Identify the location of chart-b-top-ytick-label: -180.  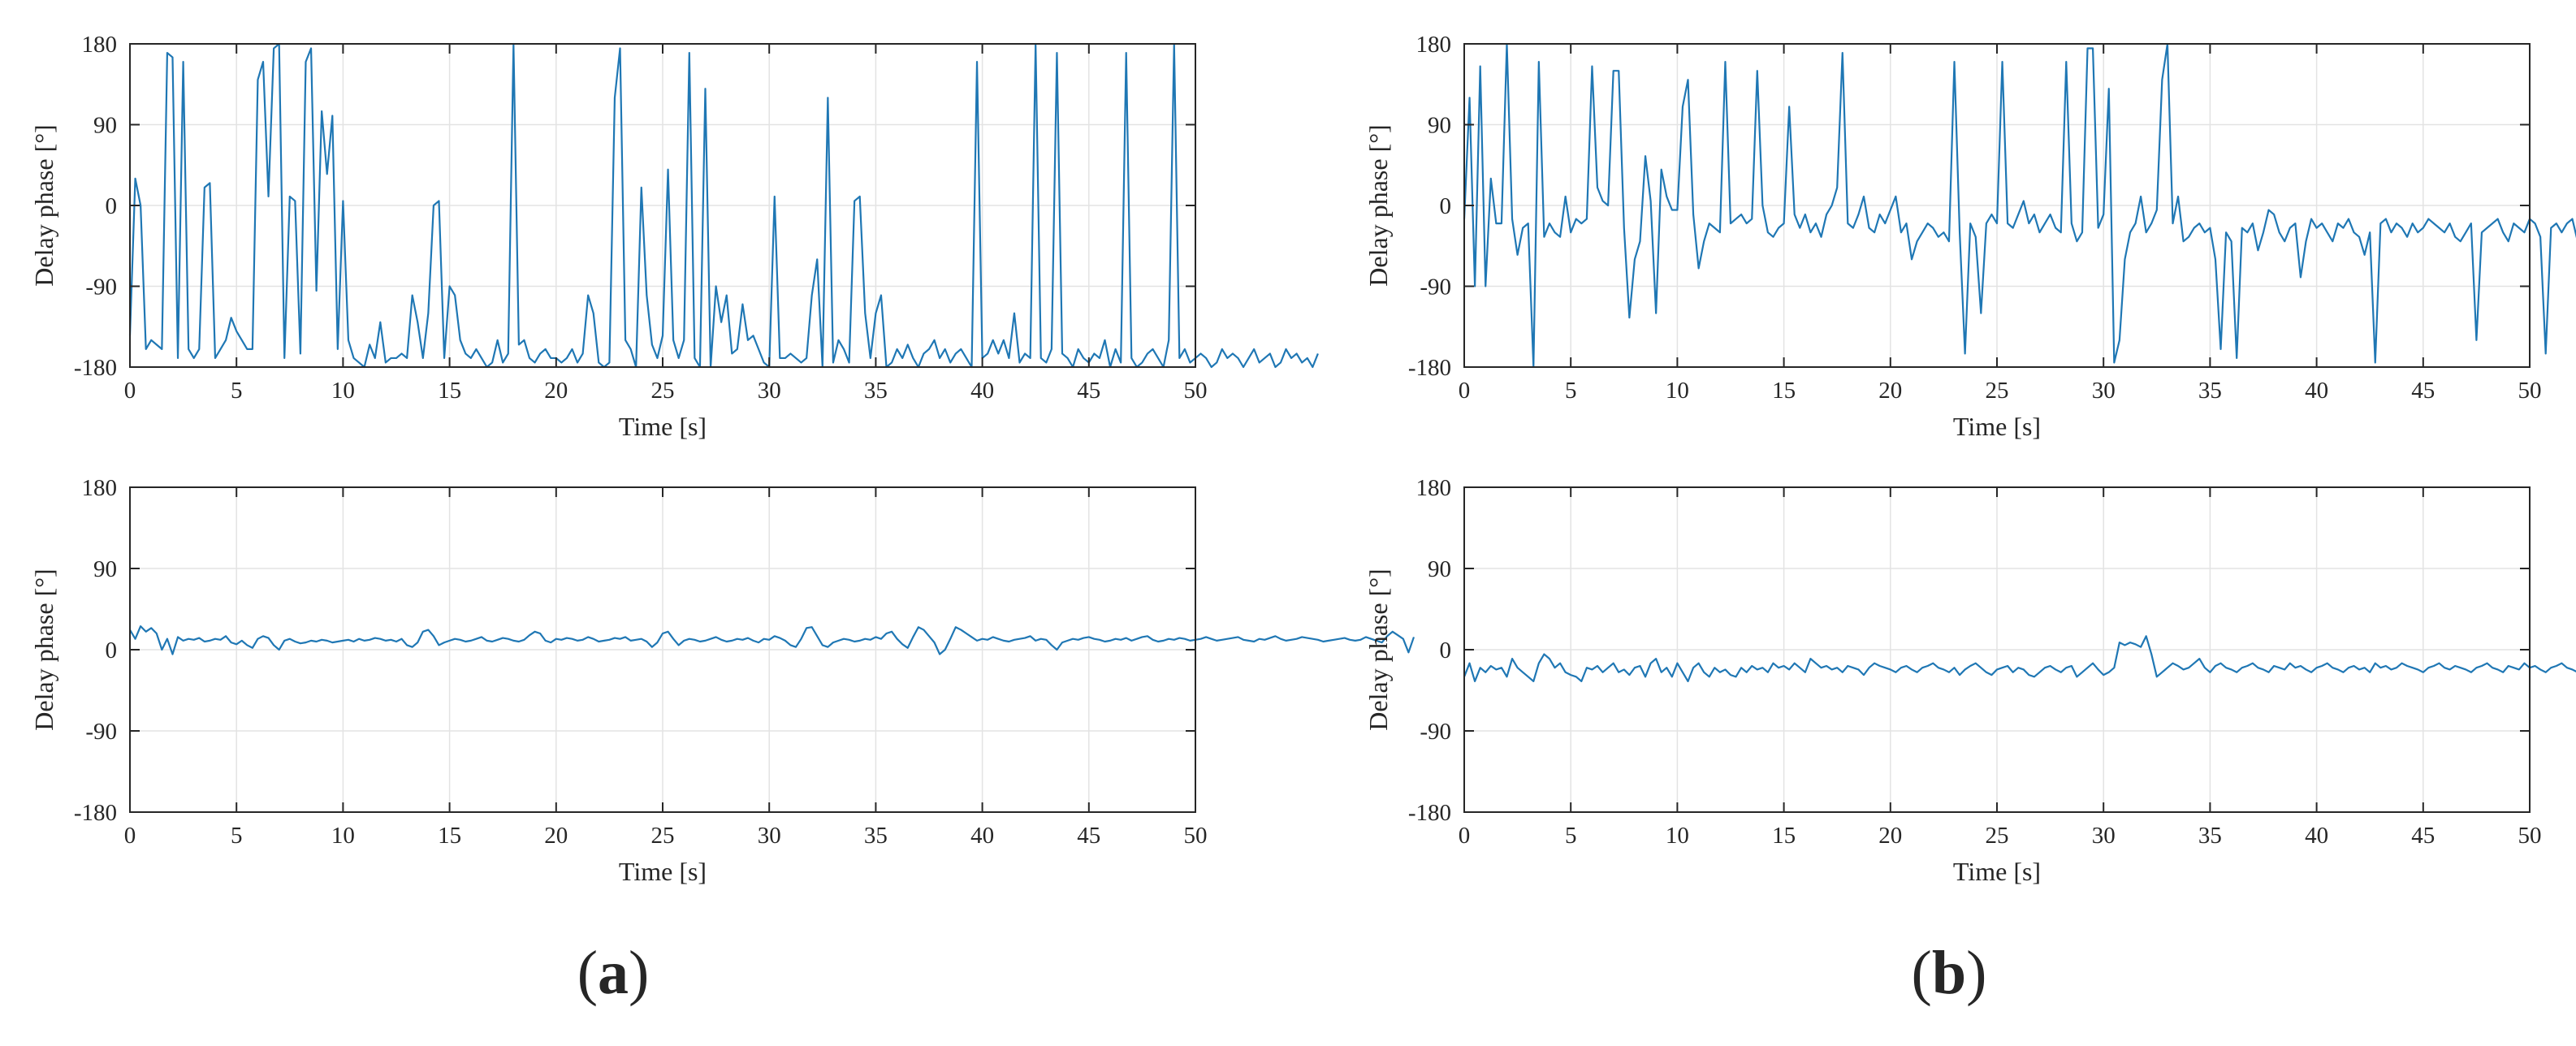
(1430, 368).